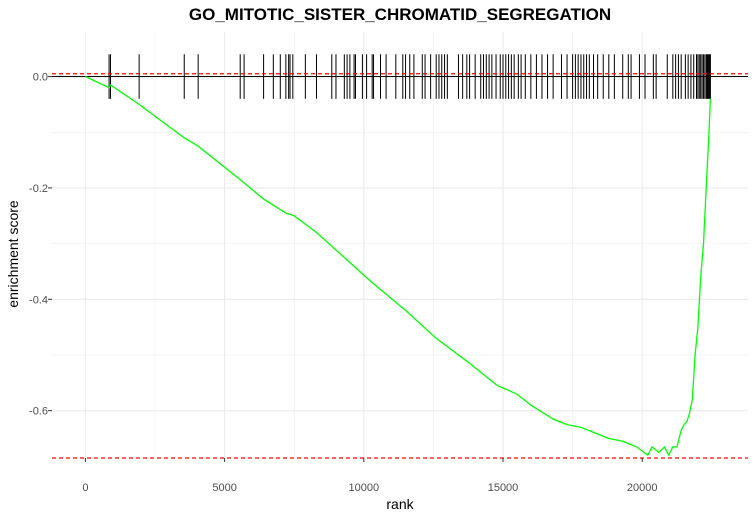 The height and width of the screenshot is (520, 754). What do you see at coordinates (364, 488) in the screenshot?
I see `x-tick-label: 10000` at bounding box center [364, 488].